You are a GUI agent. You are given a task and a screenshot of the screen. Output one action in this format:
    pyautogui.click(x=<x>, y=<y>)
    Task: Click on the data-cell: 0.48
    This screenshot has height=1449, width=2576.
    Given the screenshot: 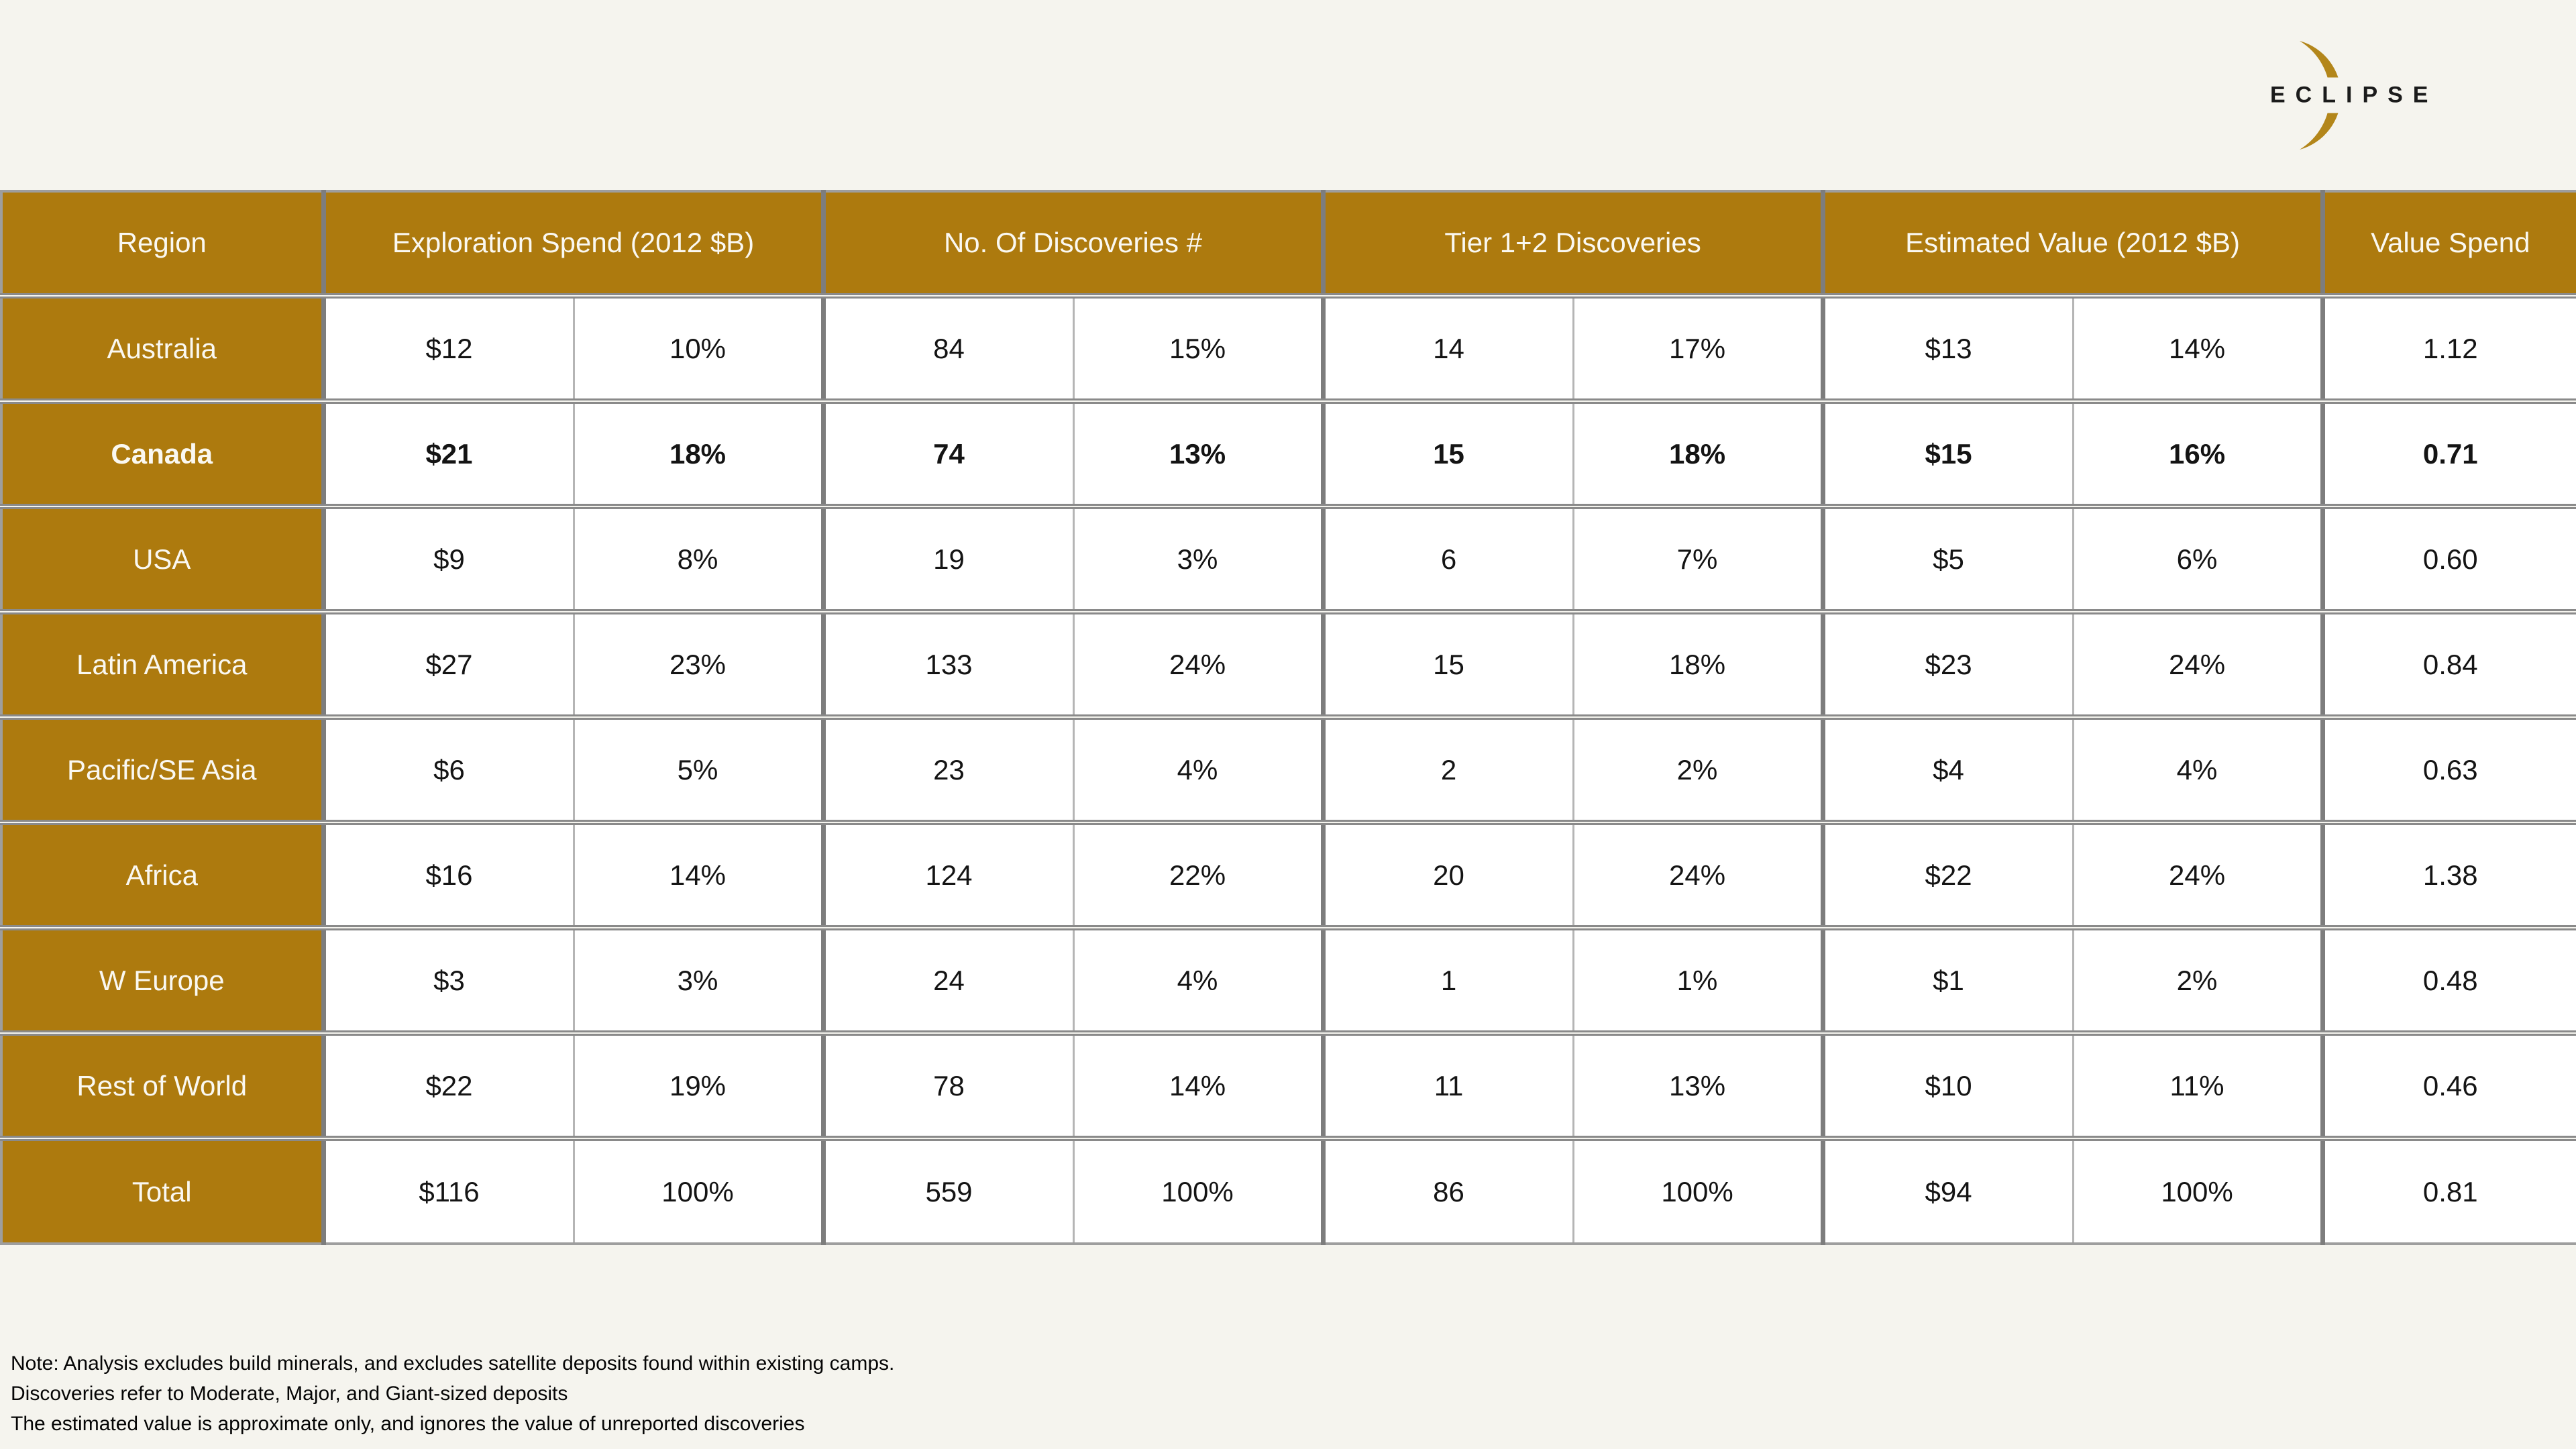 What is the action you would take?
    pyautogui.click(x=2449, y=980)
    